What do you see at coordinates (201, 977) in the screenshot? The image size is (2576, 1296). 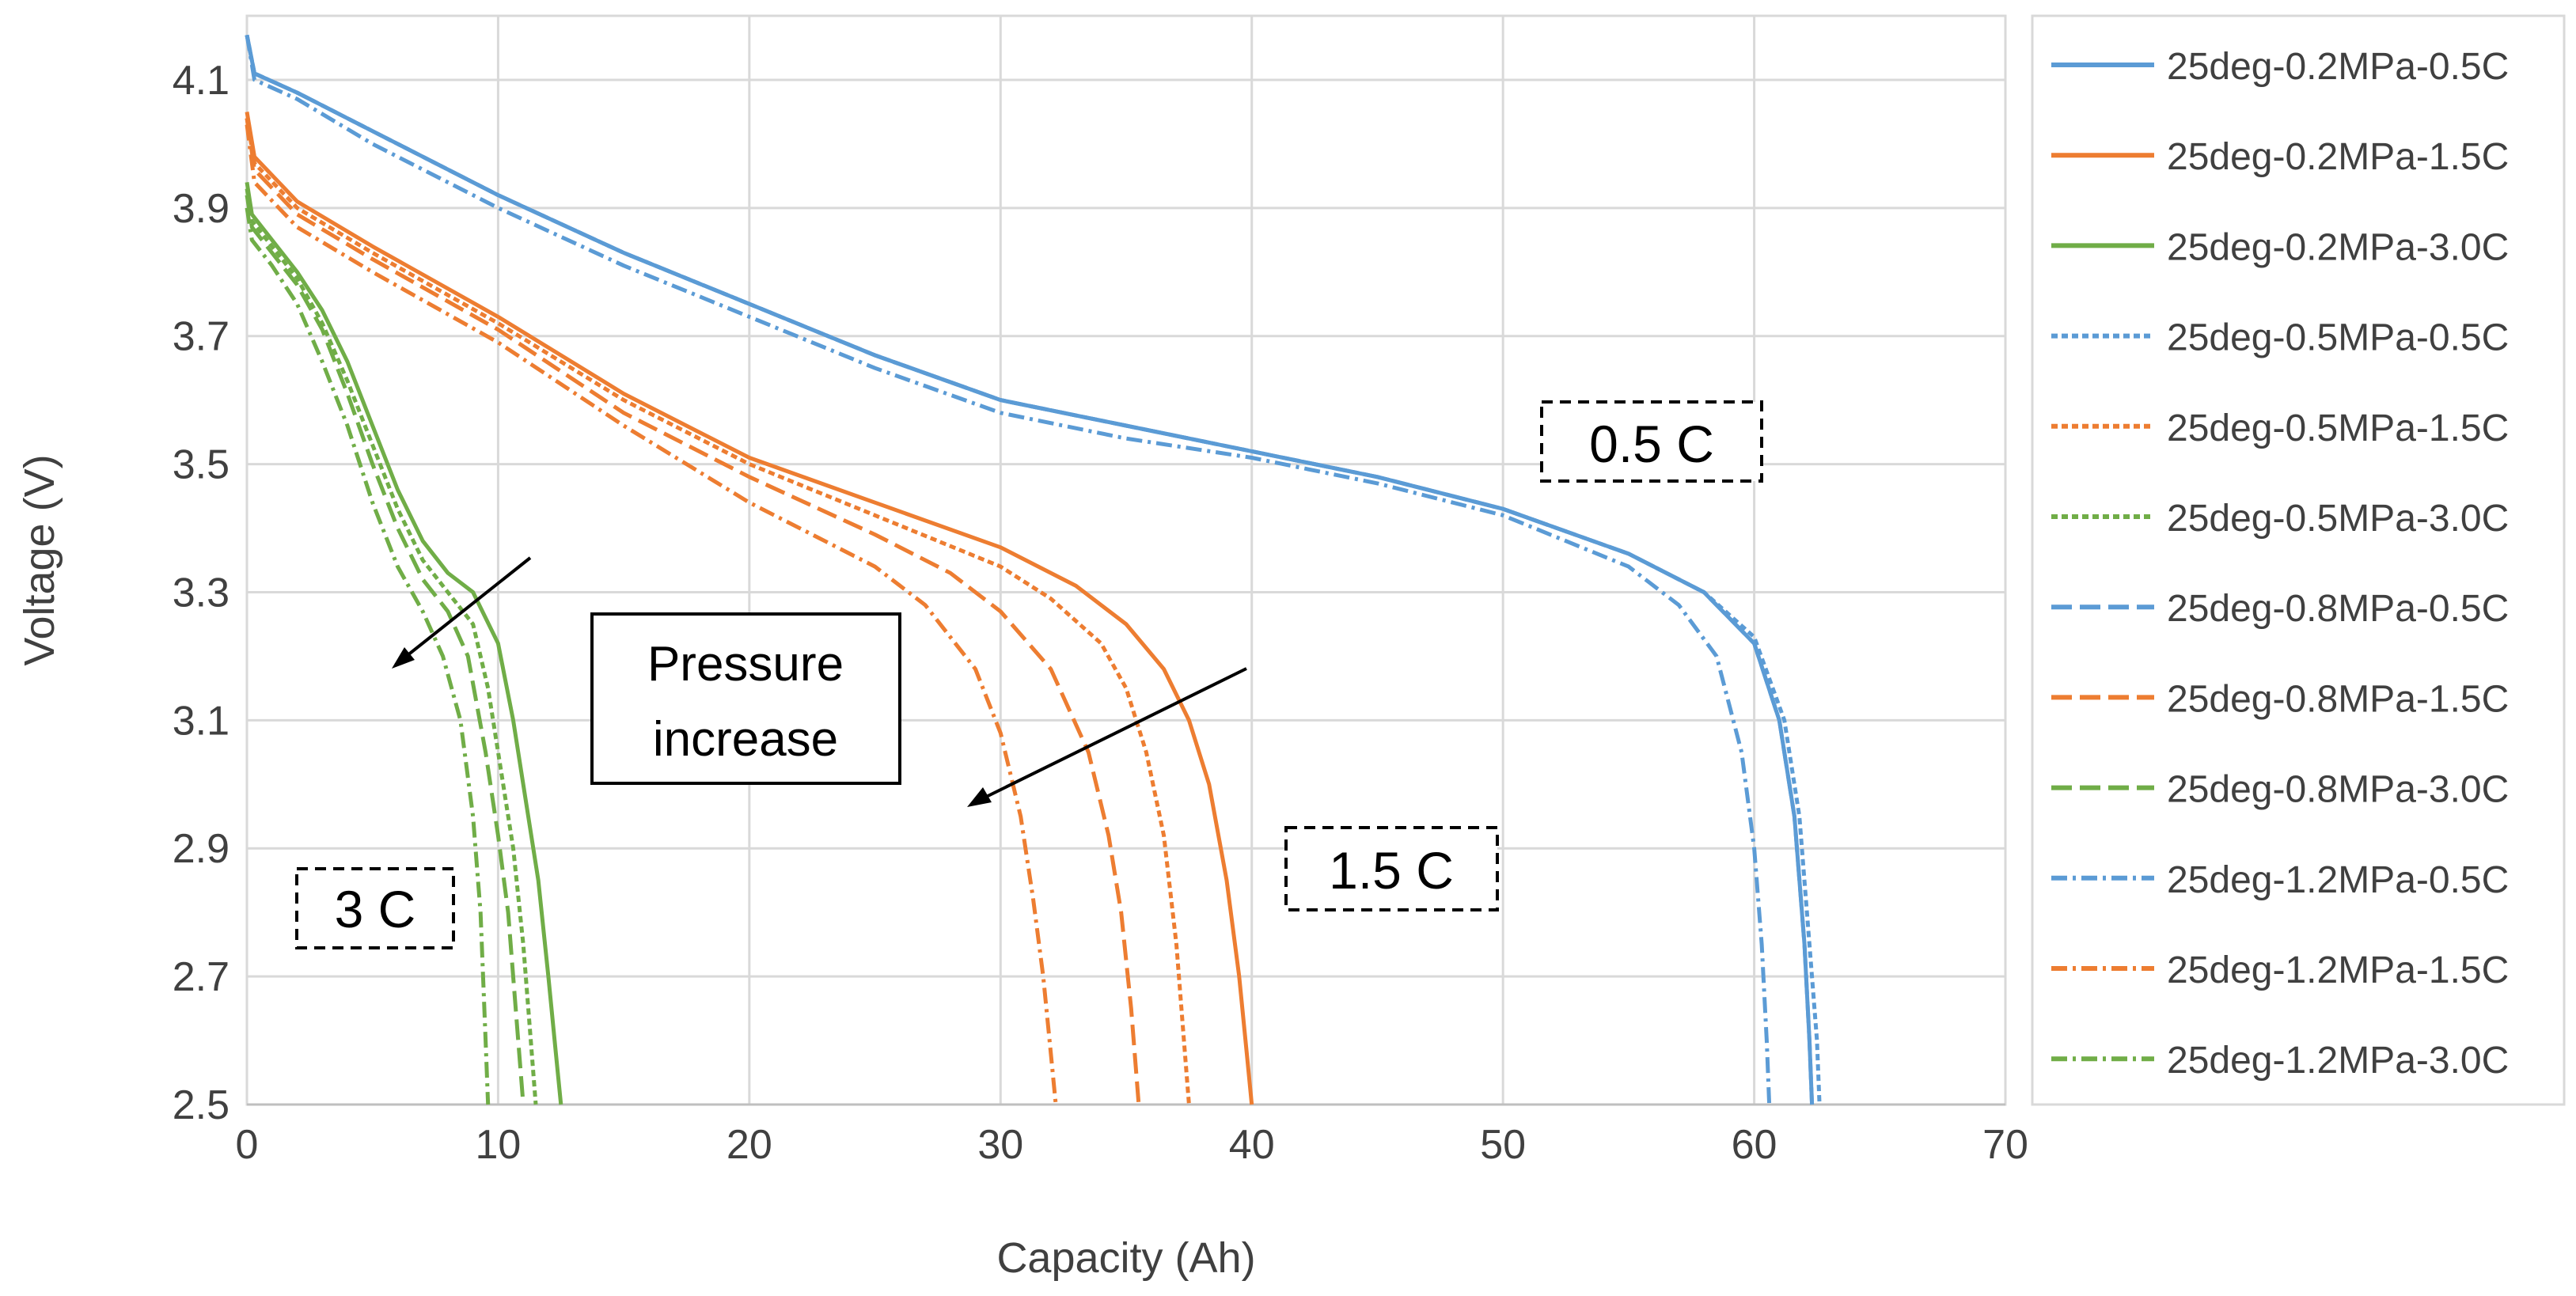 I see `y-tick-label: 2.7` at bounding box center [201, 977].